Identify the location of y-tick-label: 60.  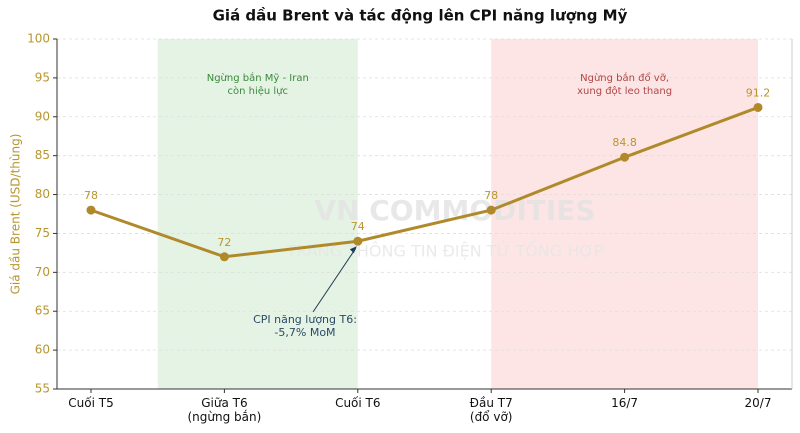
(42, 350).